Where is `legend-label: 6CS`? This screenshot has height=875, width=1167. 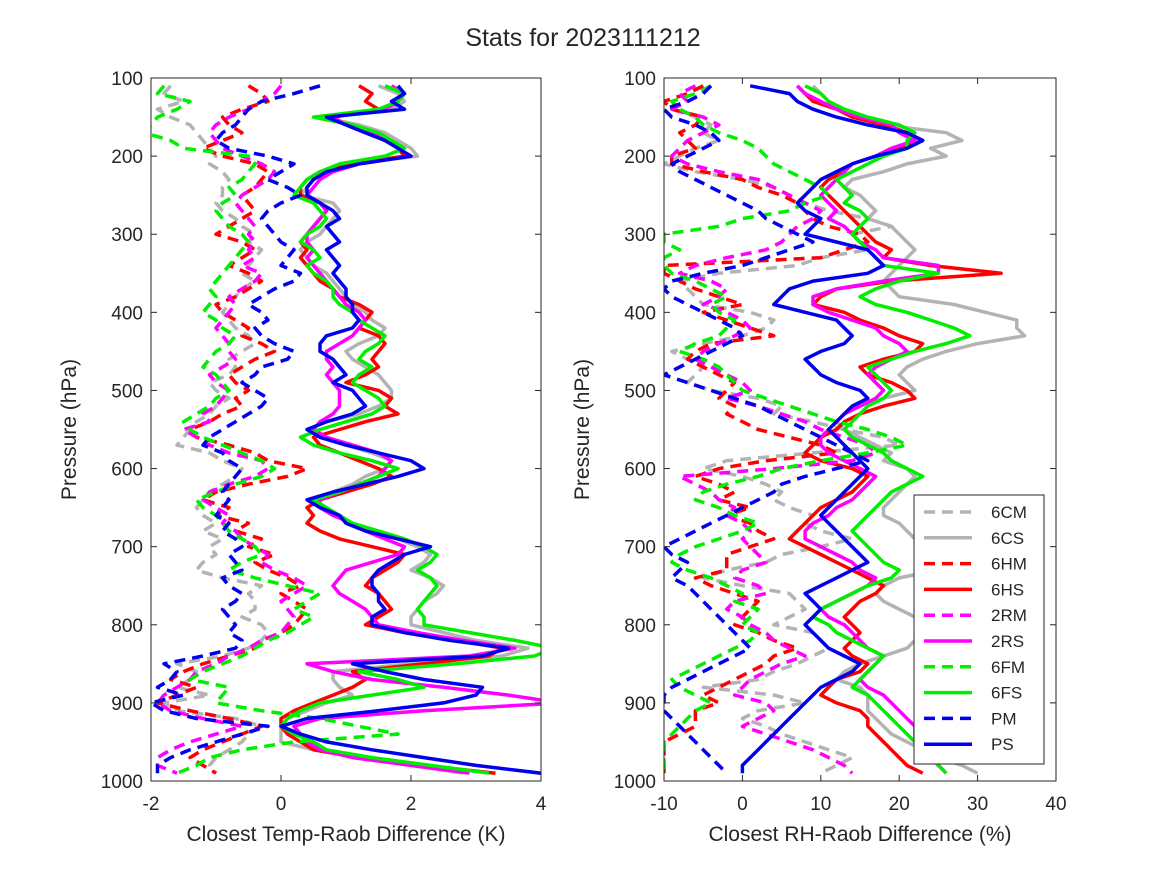 legend-label: 6CS is located at coordinates (1007, 538).